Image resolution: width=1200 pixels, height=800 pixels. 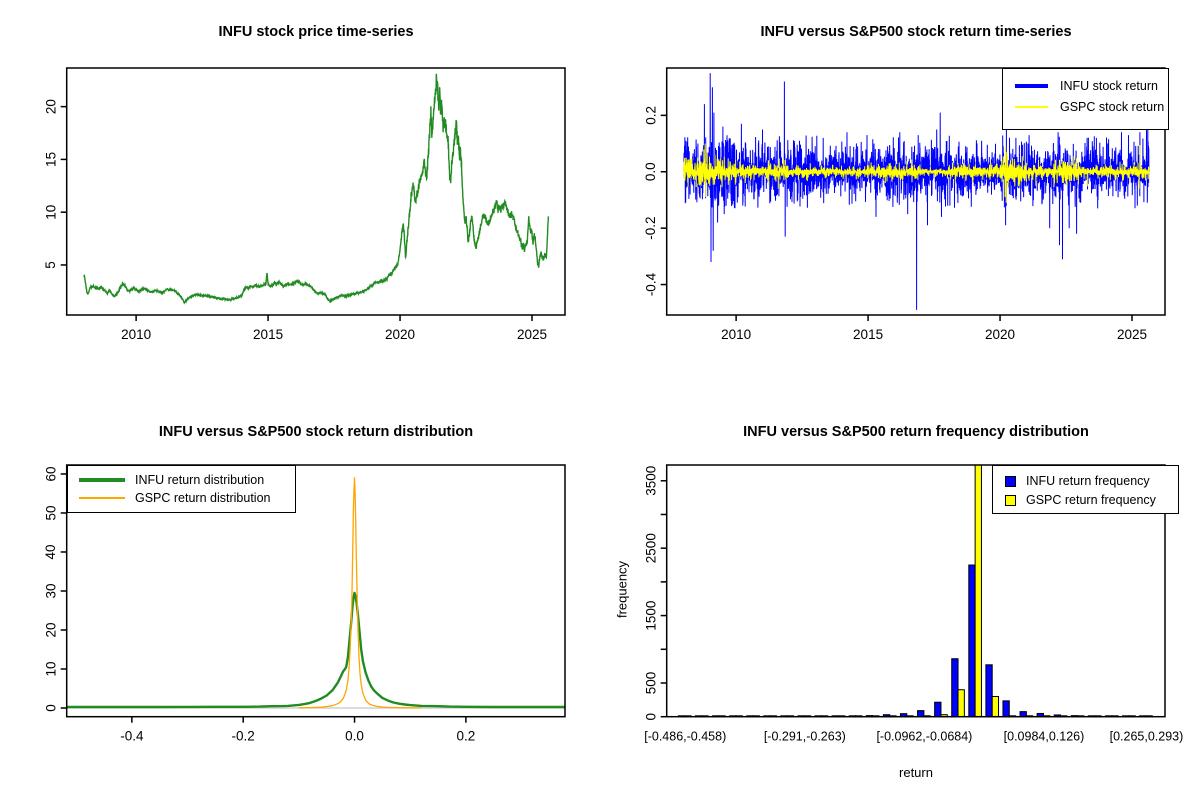 I want to click on svg-text: [-0.0962,-0.0684), so click(x=924, y=737).